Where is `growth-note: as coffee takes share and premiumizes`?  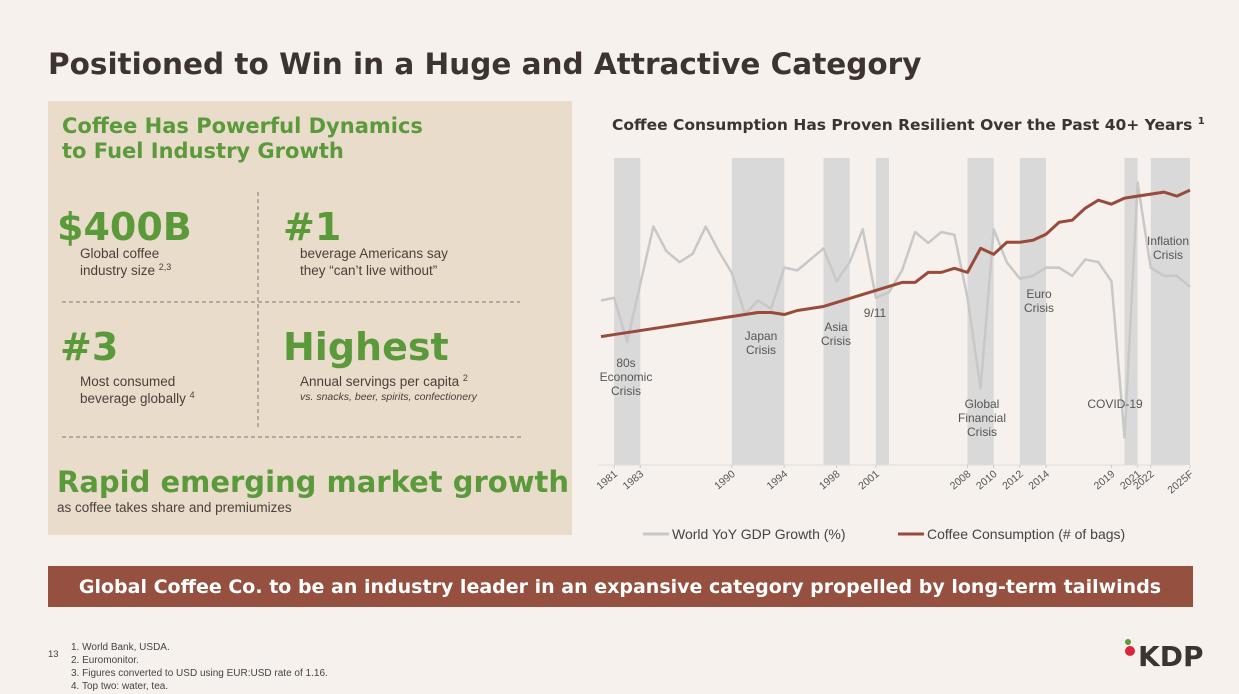
growth-note: as coffee takes share and premiumizes is located at coordinates (174, 507).